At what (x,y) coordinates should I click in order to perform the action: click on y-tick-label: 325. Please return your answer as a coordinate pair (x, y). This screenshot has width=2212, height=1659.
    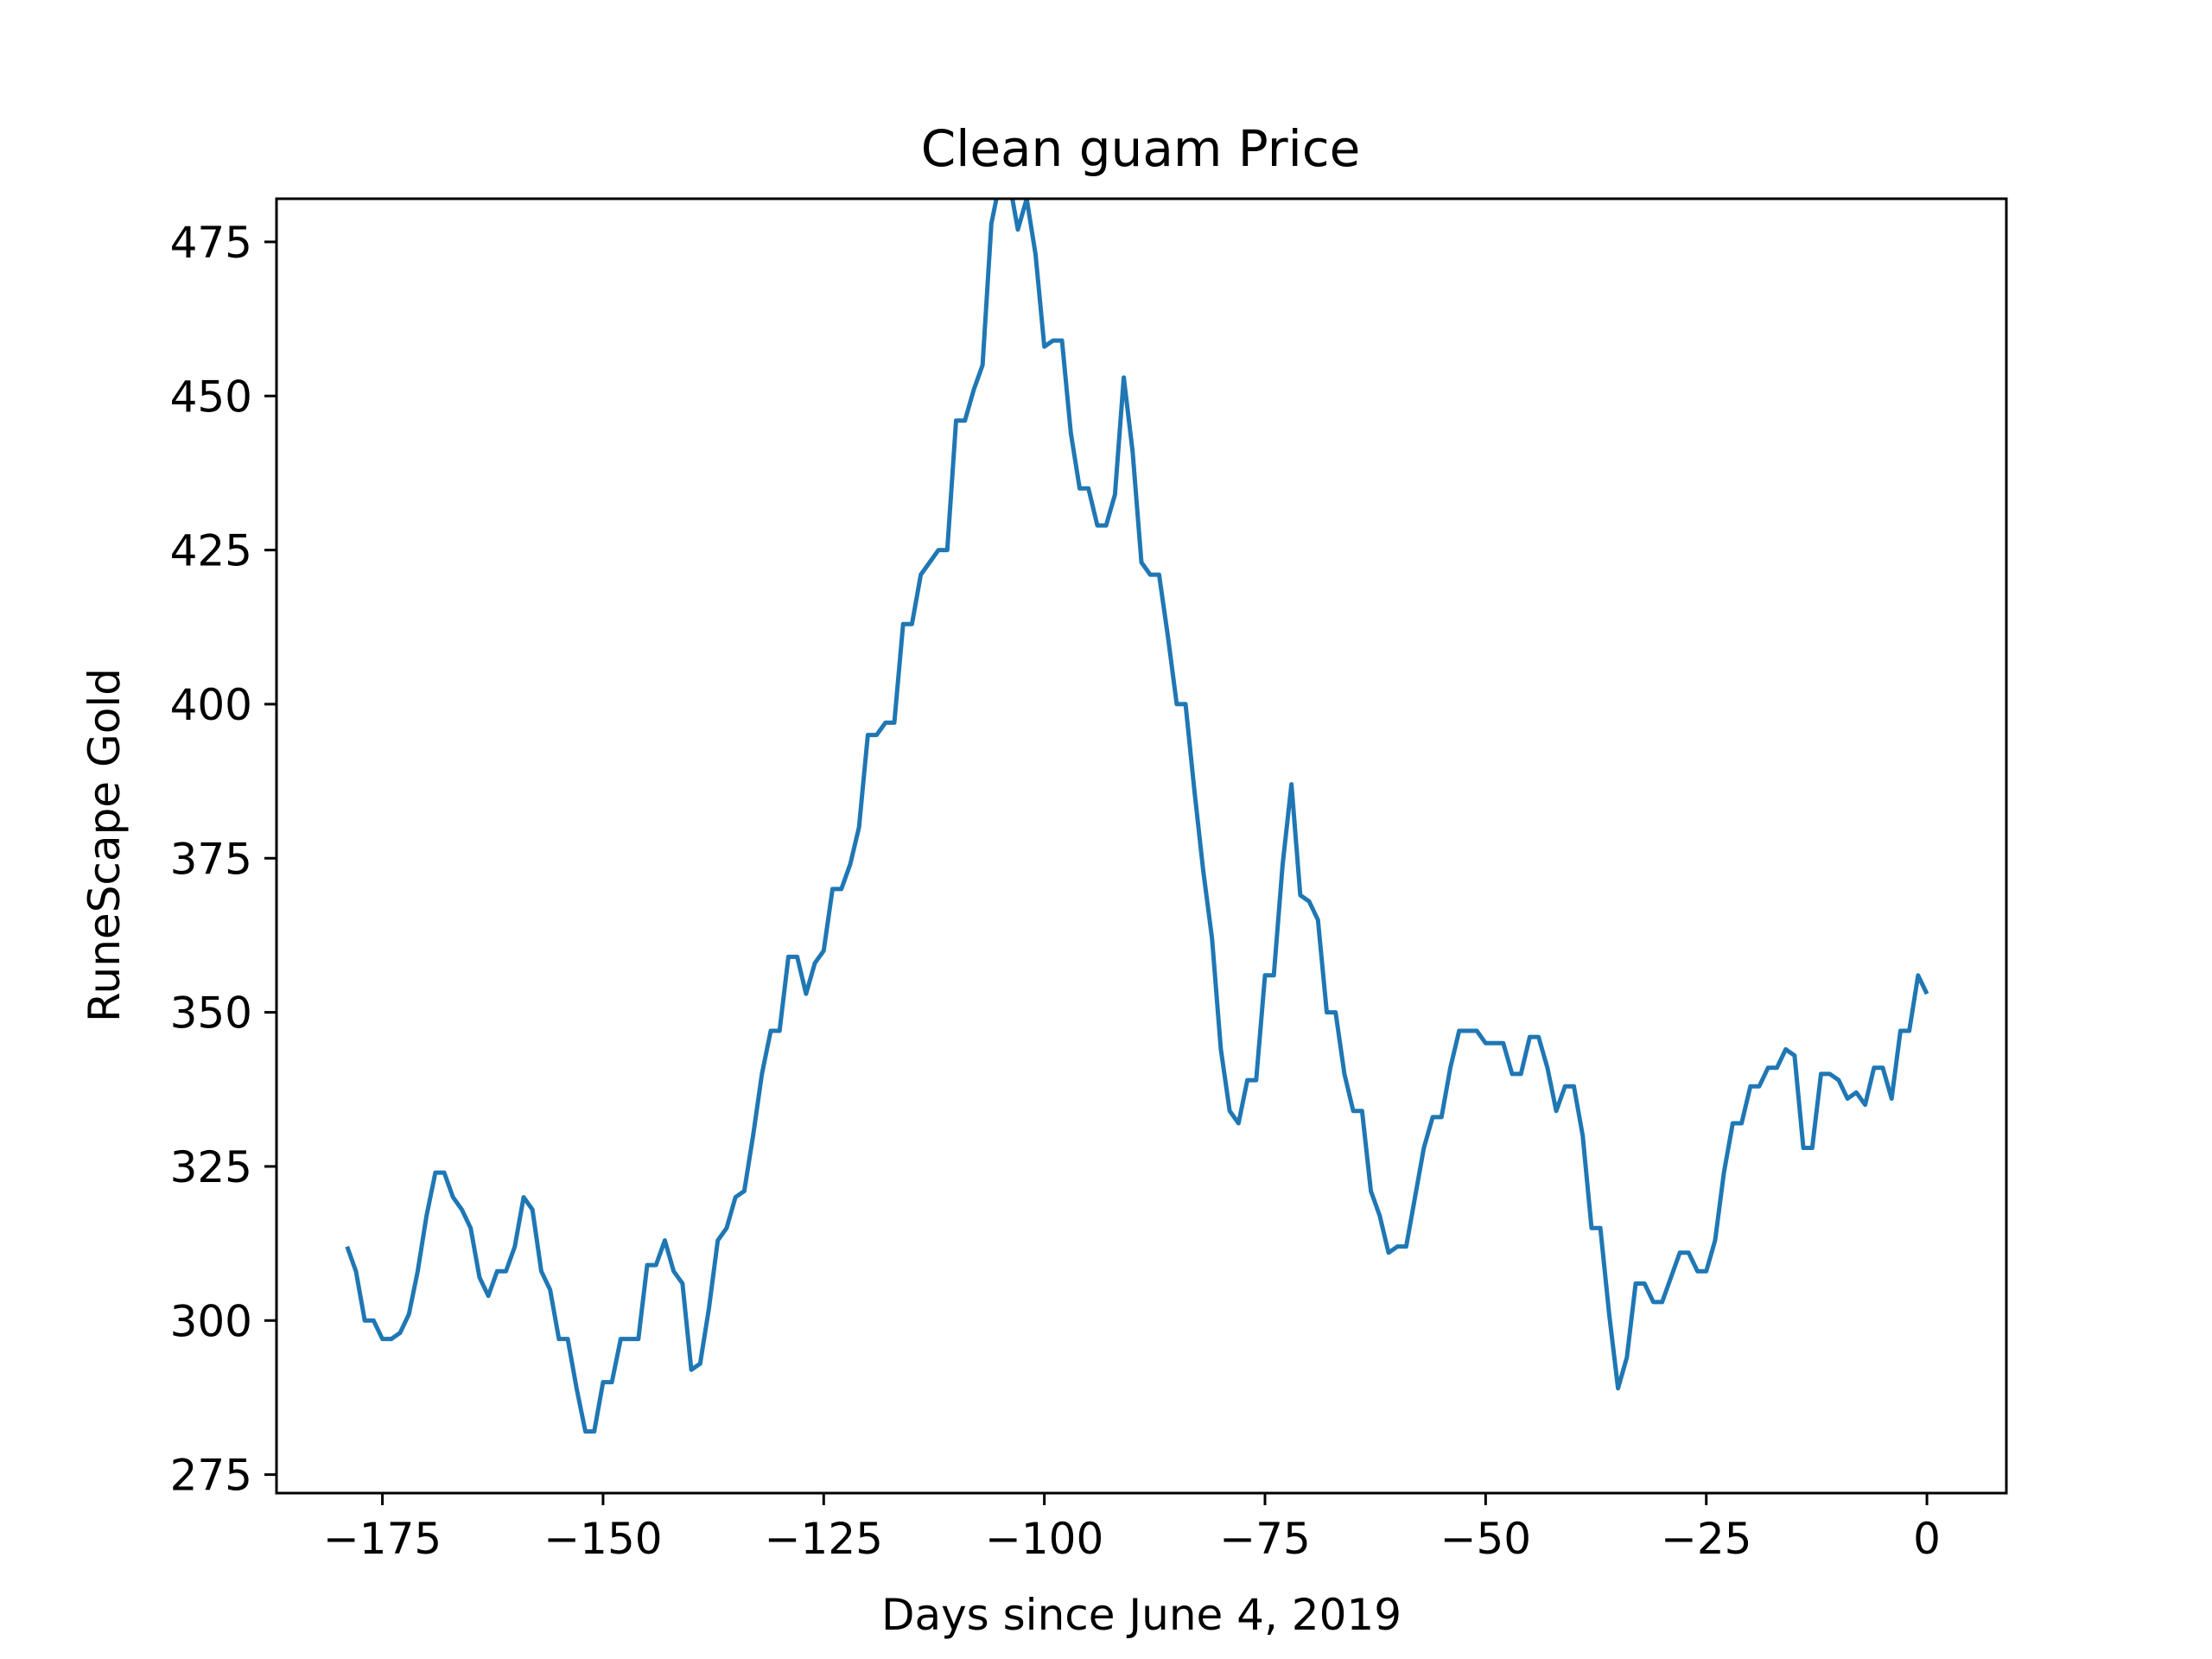
    Looking at the image, I should click on (211, 1167).